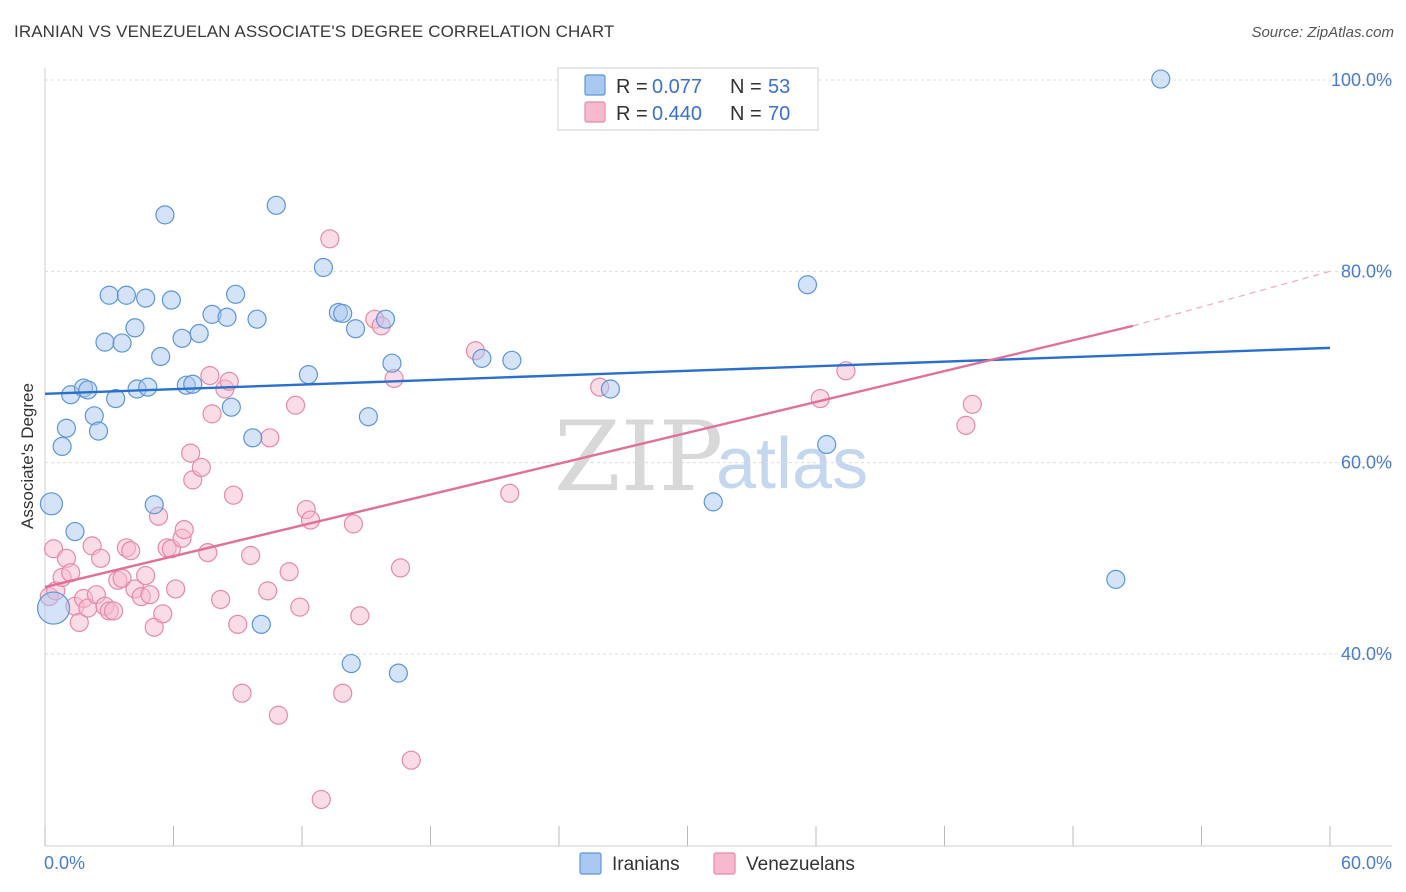 The width and height of the screenshot is (1406, 892). I want to click on bottom-legend-swatch-iranians, so click(590, 863).